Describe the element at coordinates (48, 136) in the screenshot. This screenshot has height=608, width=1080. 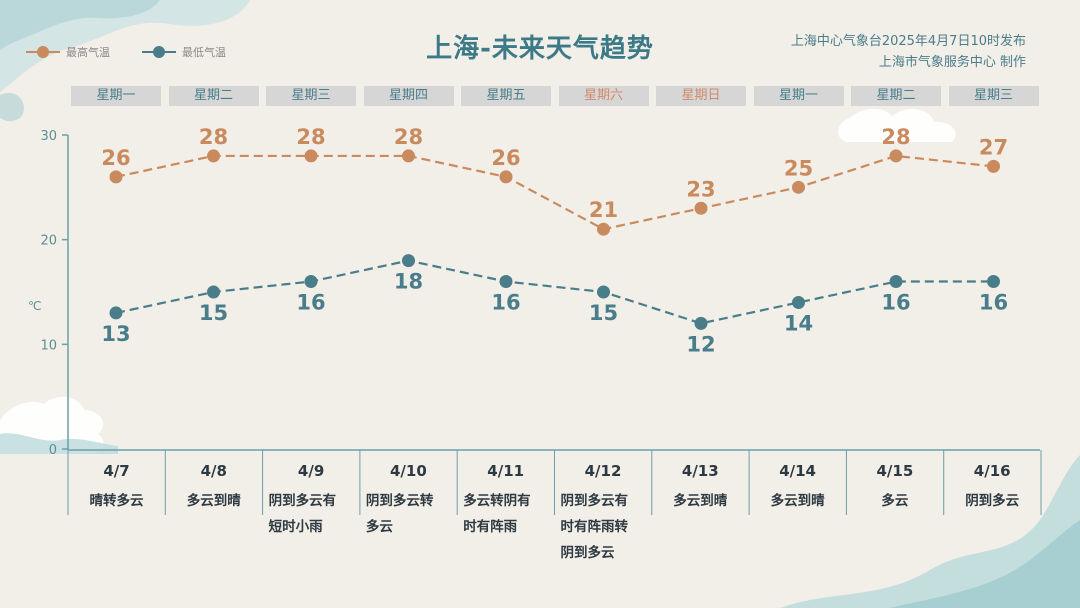
I see `y-tick-label: 30` at that location.